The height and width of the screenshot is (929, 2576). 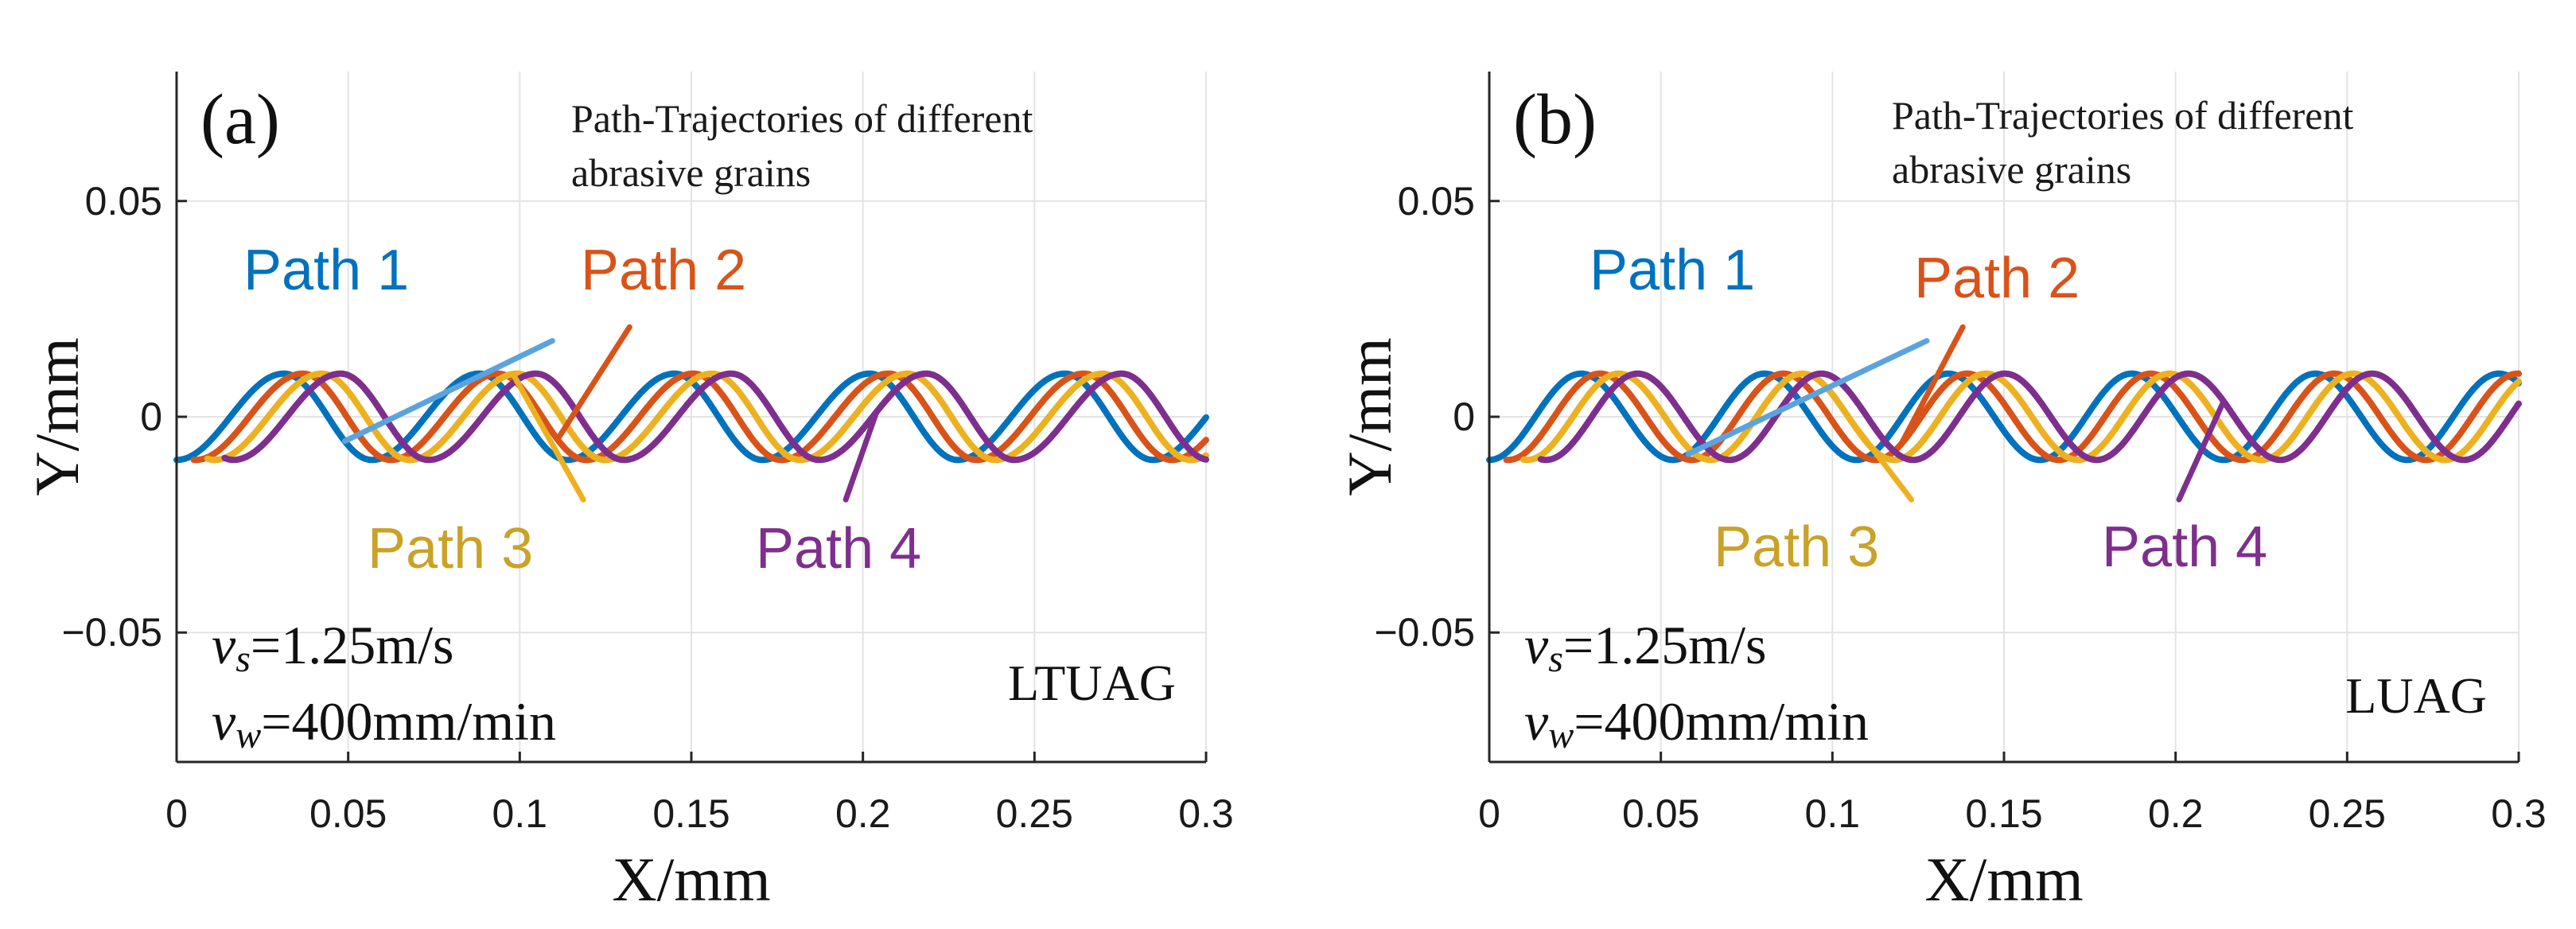 I want to click on panel-label: (a), so click(x=240, y=120).